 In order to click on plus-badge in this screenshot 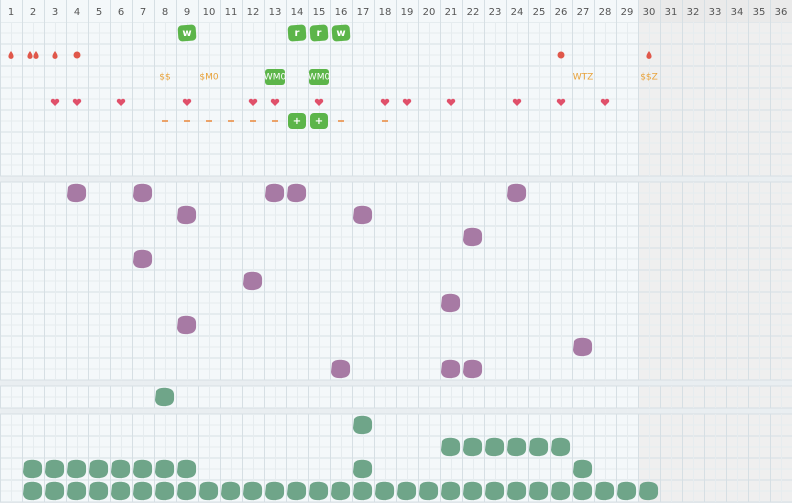, I will do `click(297, 121)`.